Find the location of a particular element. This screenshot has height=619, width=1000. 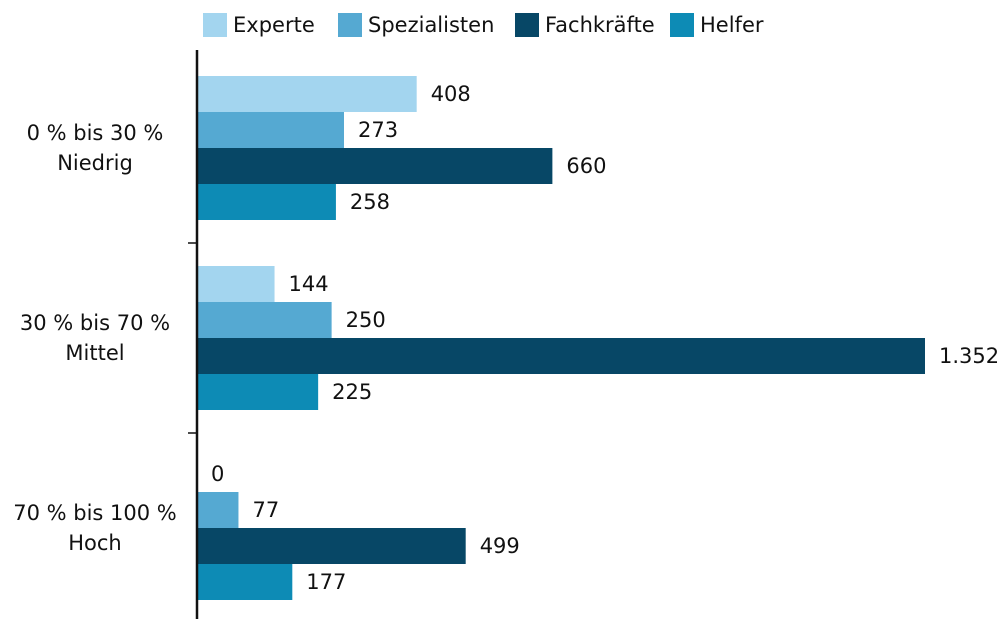

legend-label: Experte is located at coordinates (274, 25).